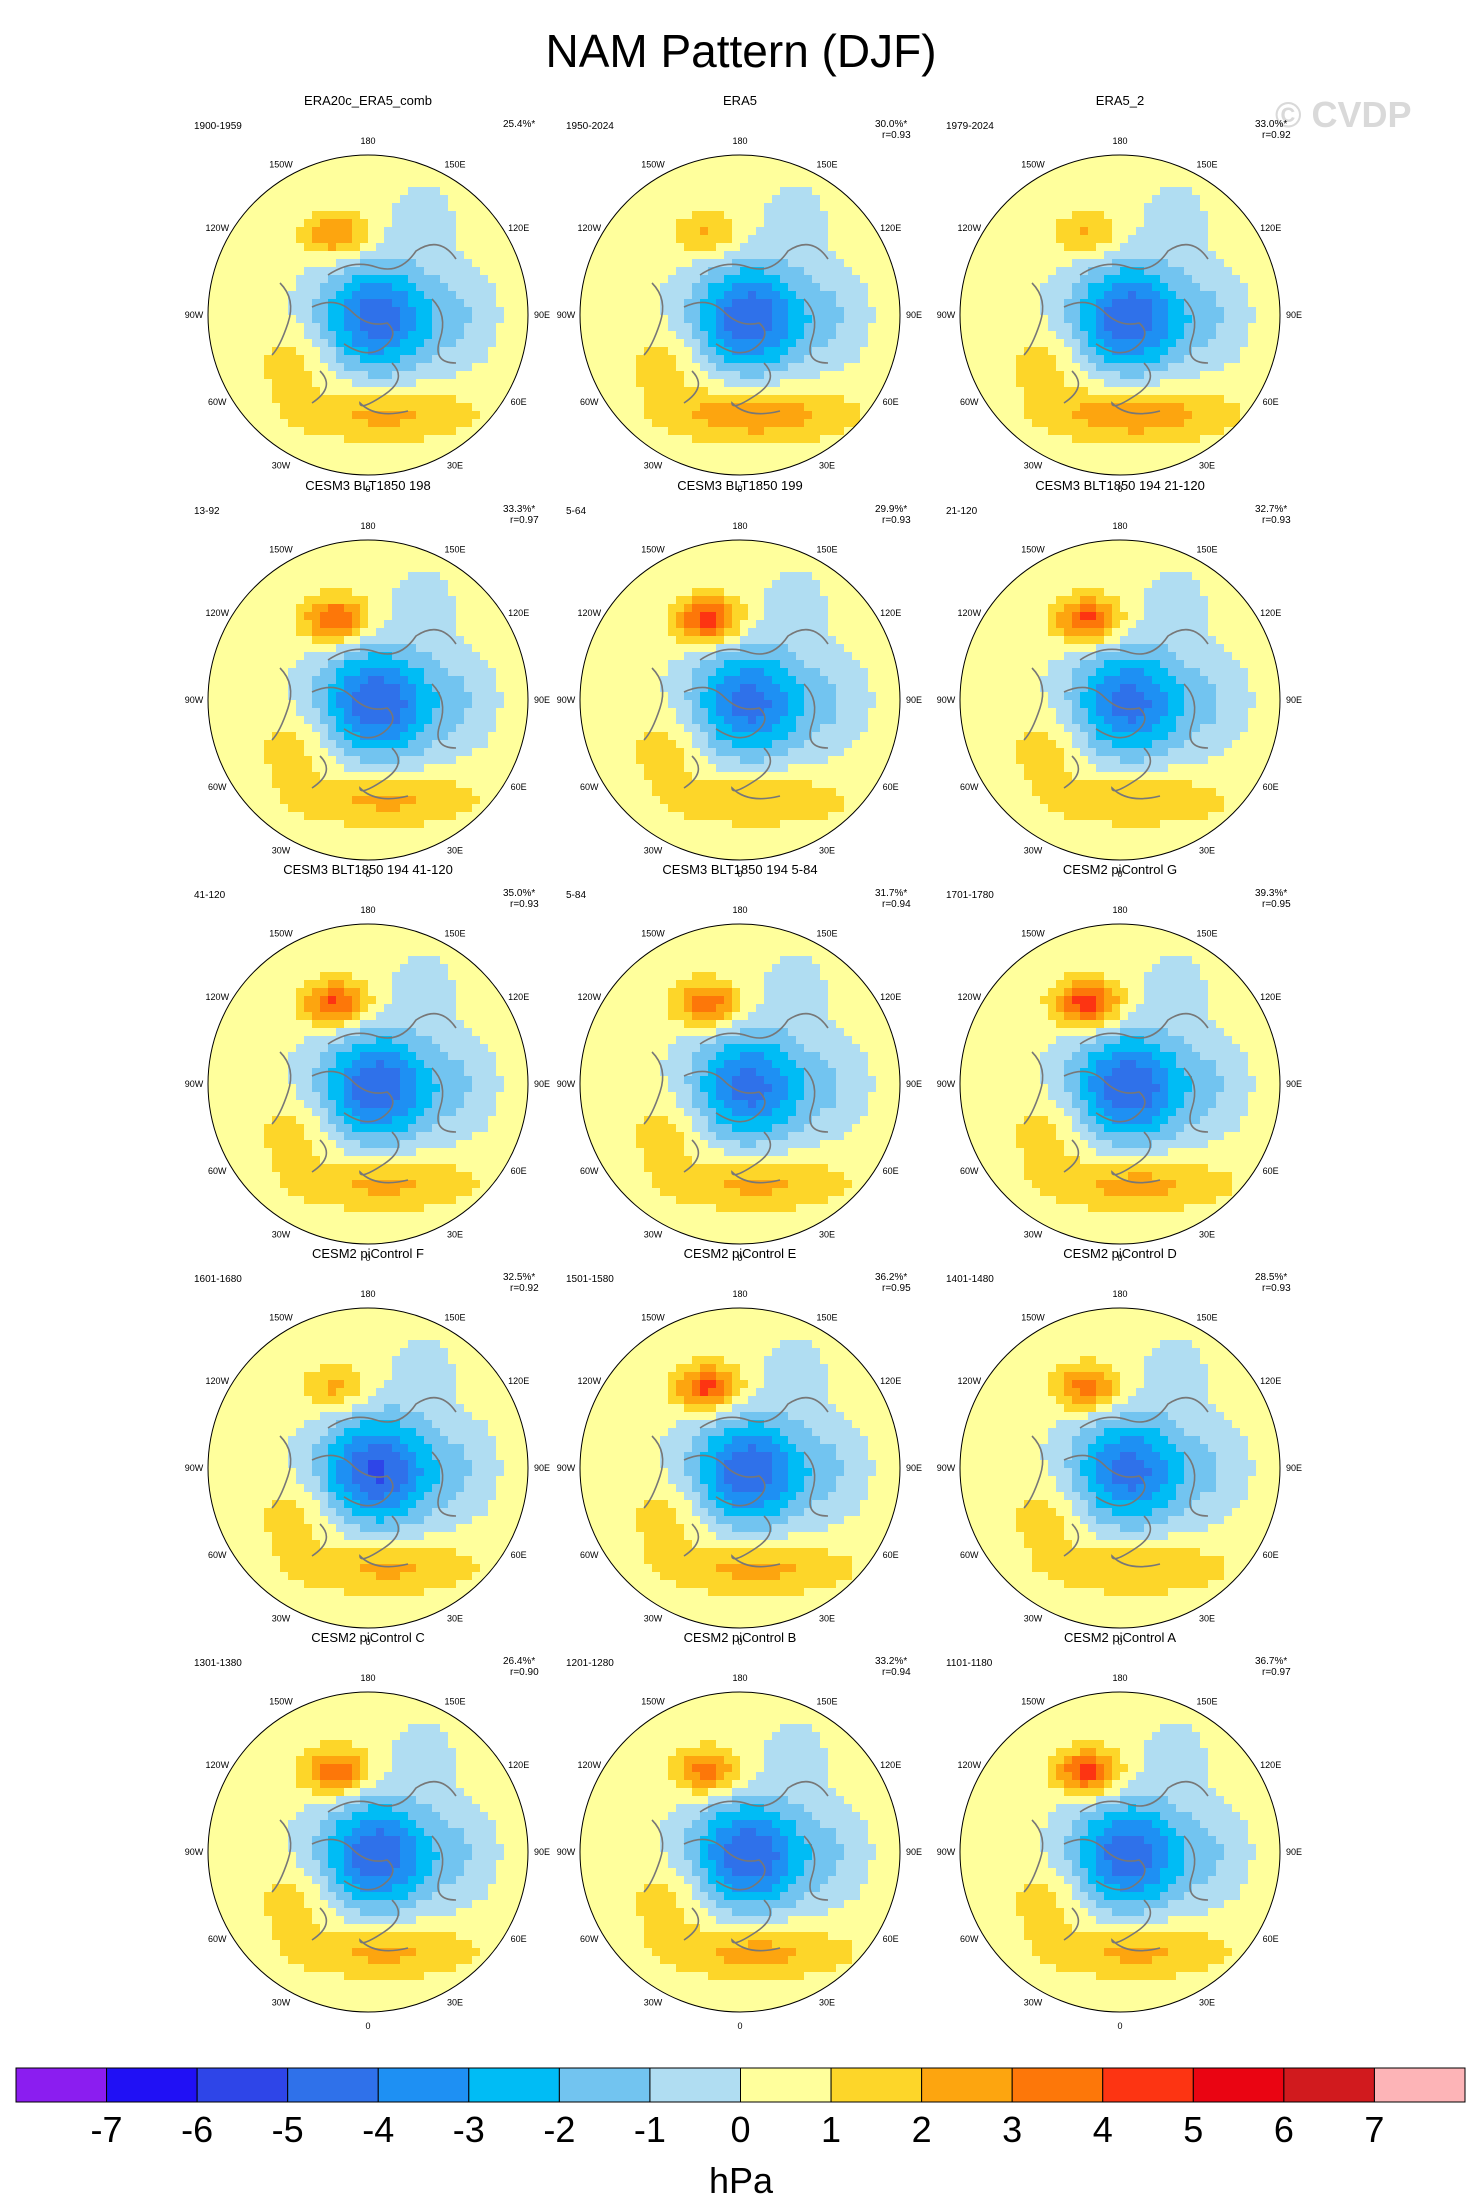 This screenshot has width=1482, height=2210. I want to click on colorbar-tick-label: -4, so click(378, 2129).